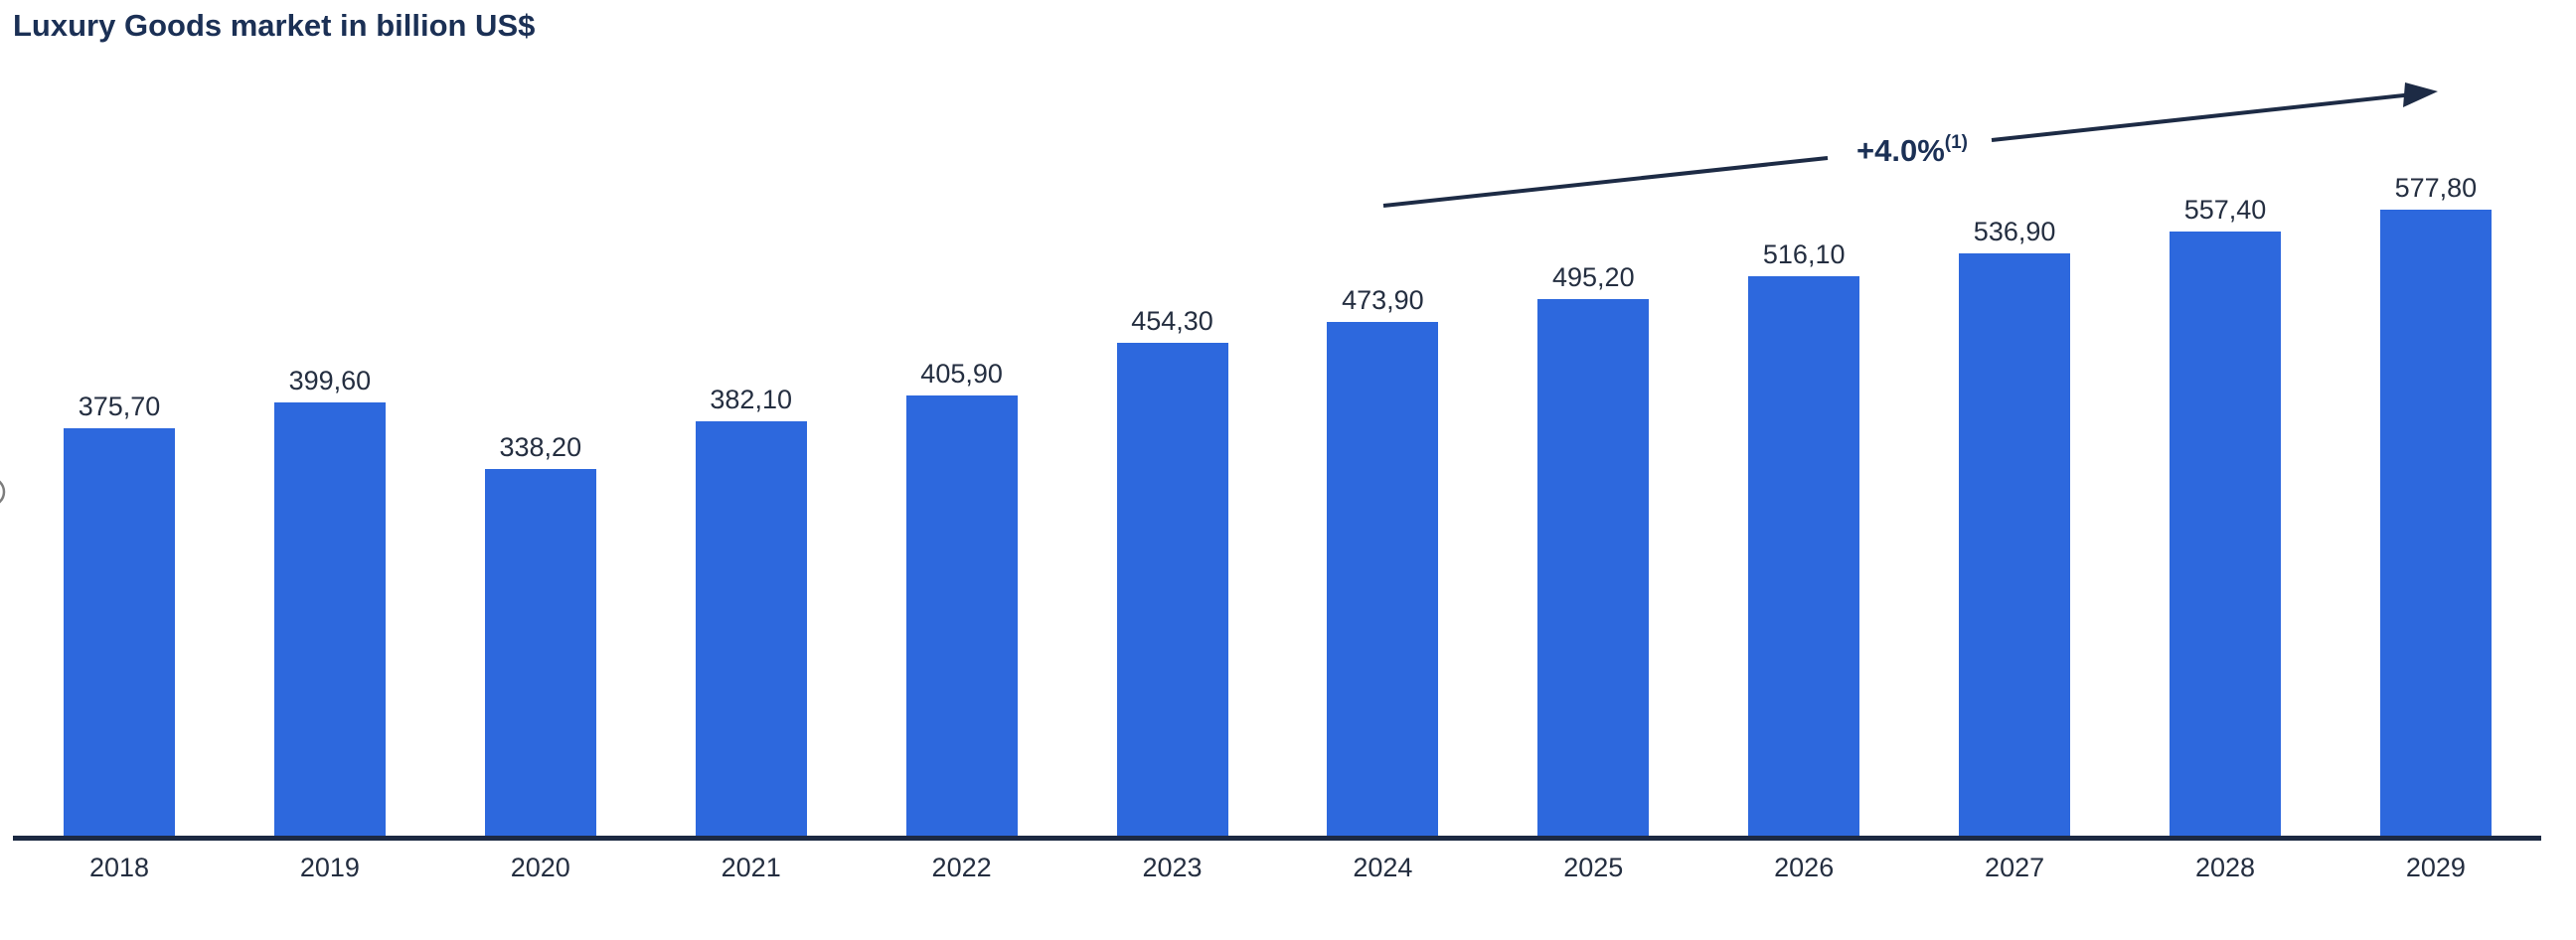 The width and height of the screenshot is (2576, 940). What do you see at coordinates (540, 867) in the screenshot?
I see `x-axis-tick-label-2020: 2020` at bounding box center [540, 867].